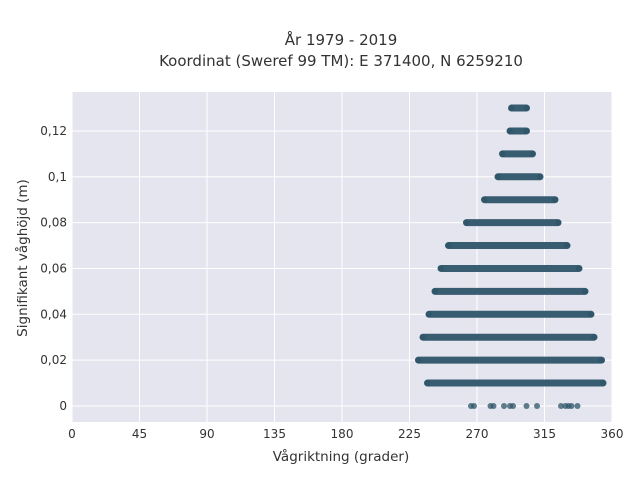 This screenshot has width=640, height=480. I want to click on y-tick-label: 0,12, so click(53, 131).